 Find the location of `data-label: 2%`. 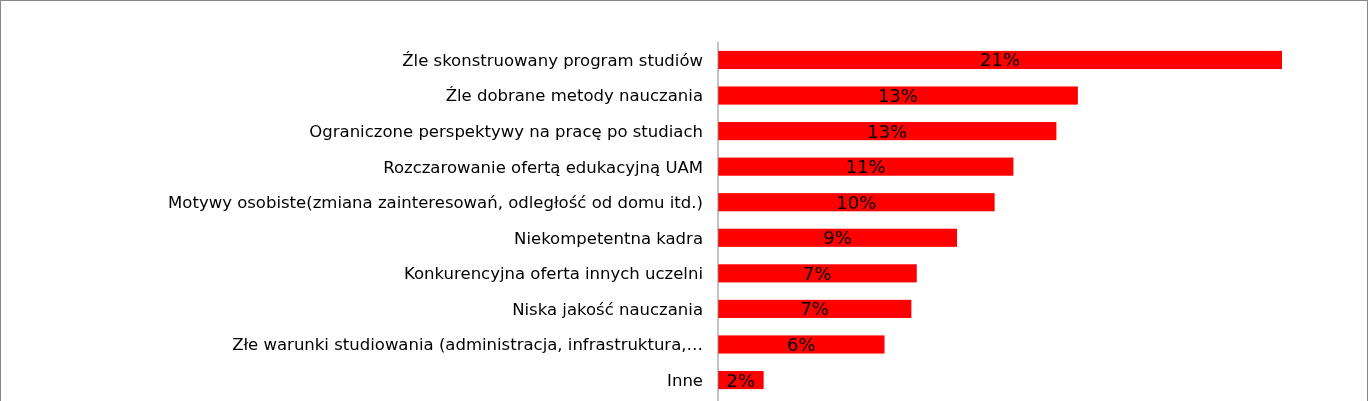

data-label: 2% is located at coordinates (741, 380).